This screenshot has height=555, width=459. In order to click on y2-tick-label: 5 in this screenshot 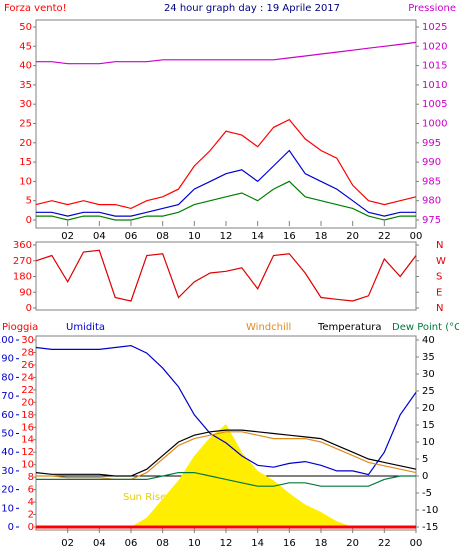, I will do `click(425, 459)`.